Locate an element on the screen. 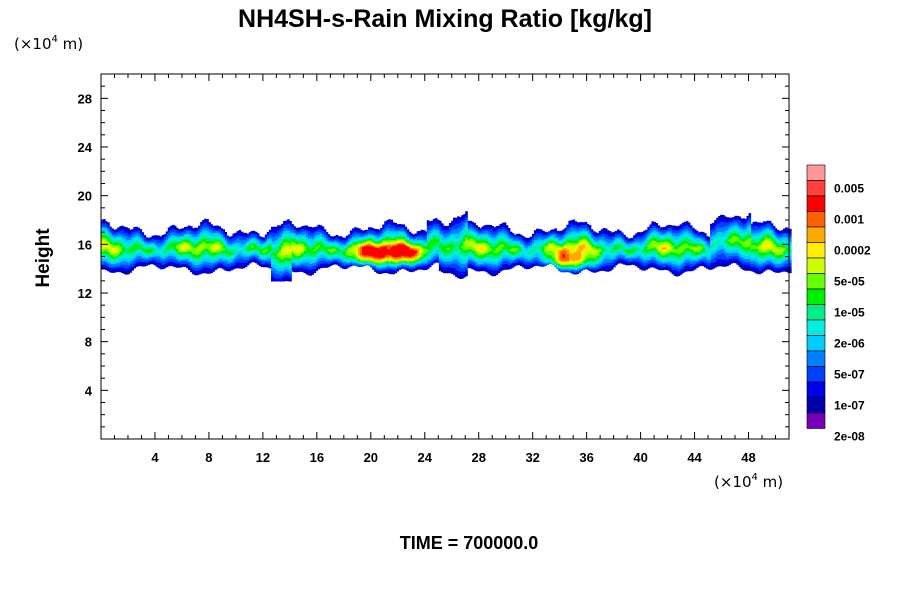 The width and height of the screenshot is (900, 600). x-tick-label: 20 is located at coordinates (371, 457).